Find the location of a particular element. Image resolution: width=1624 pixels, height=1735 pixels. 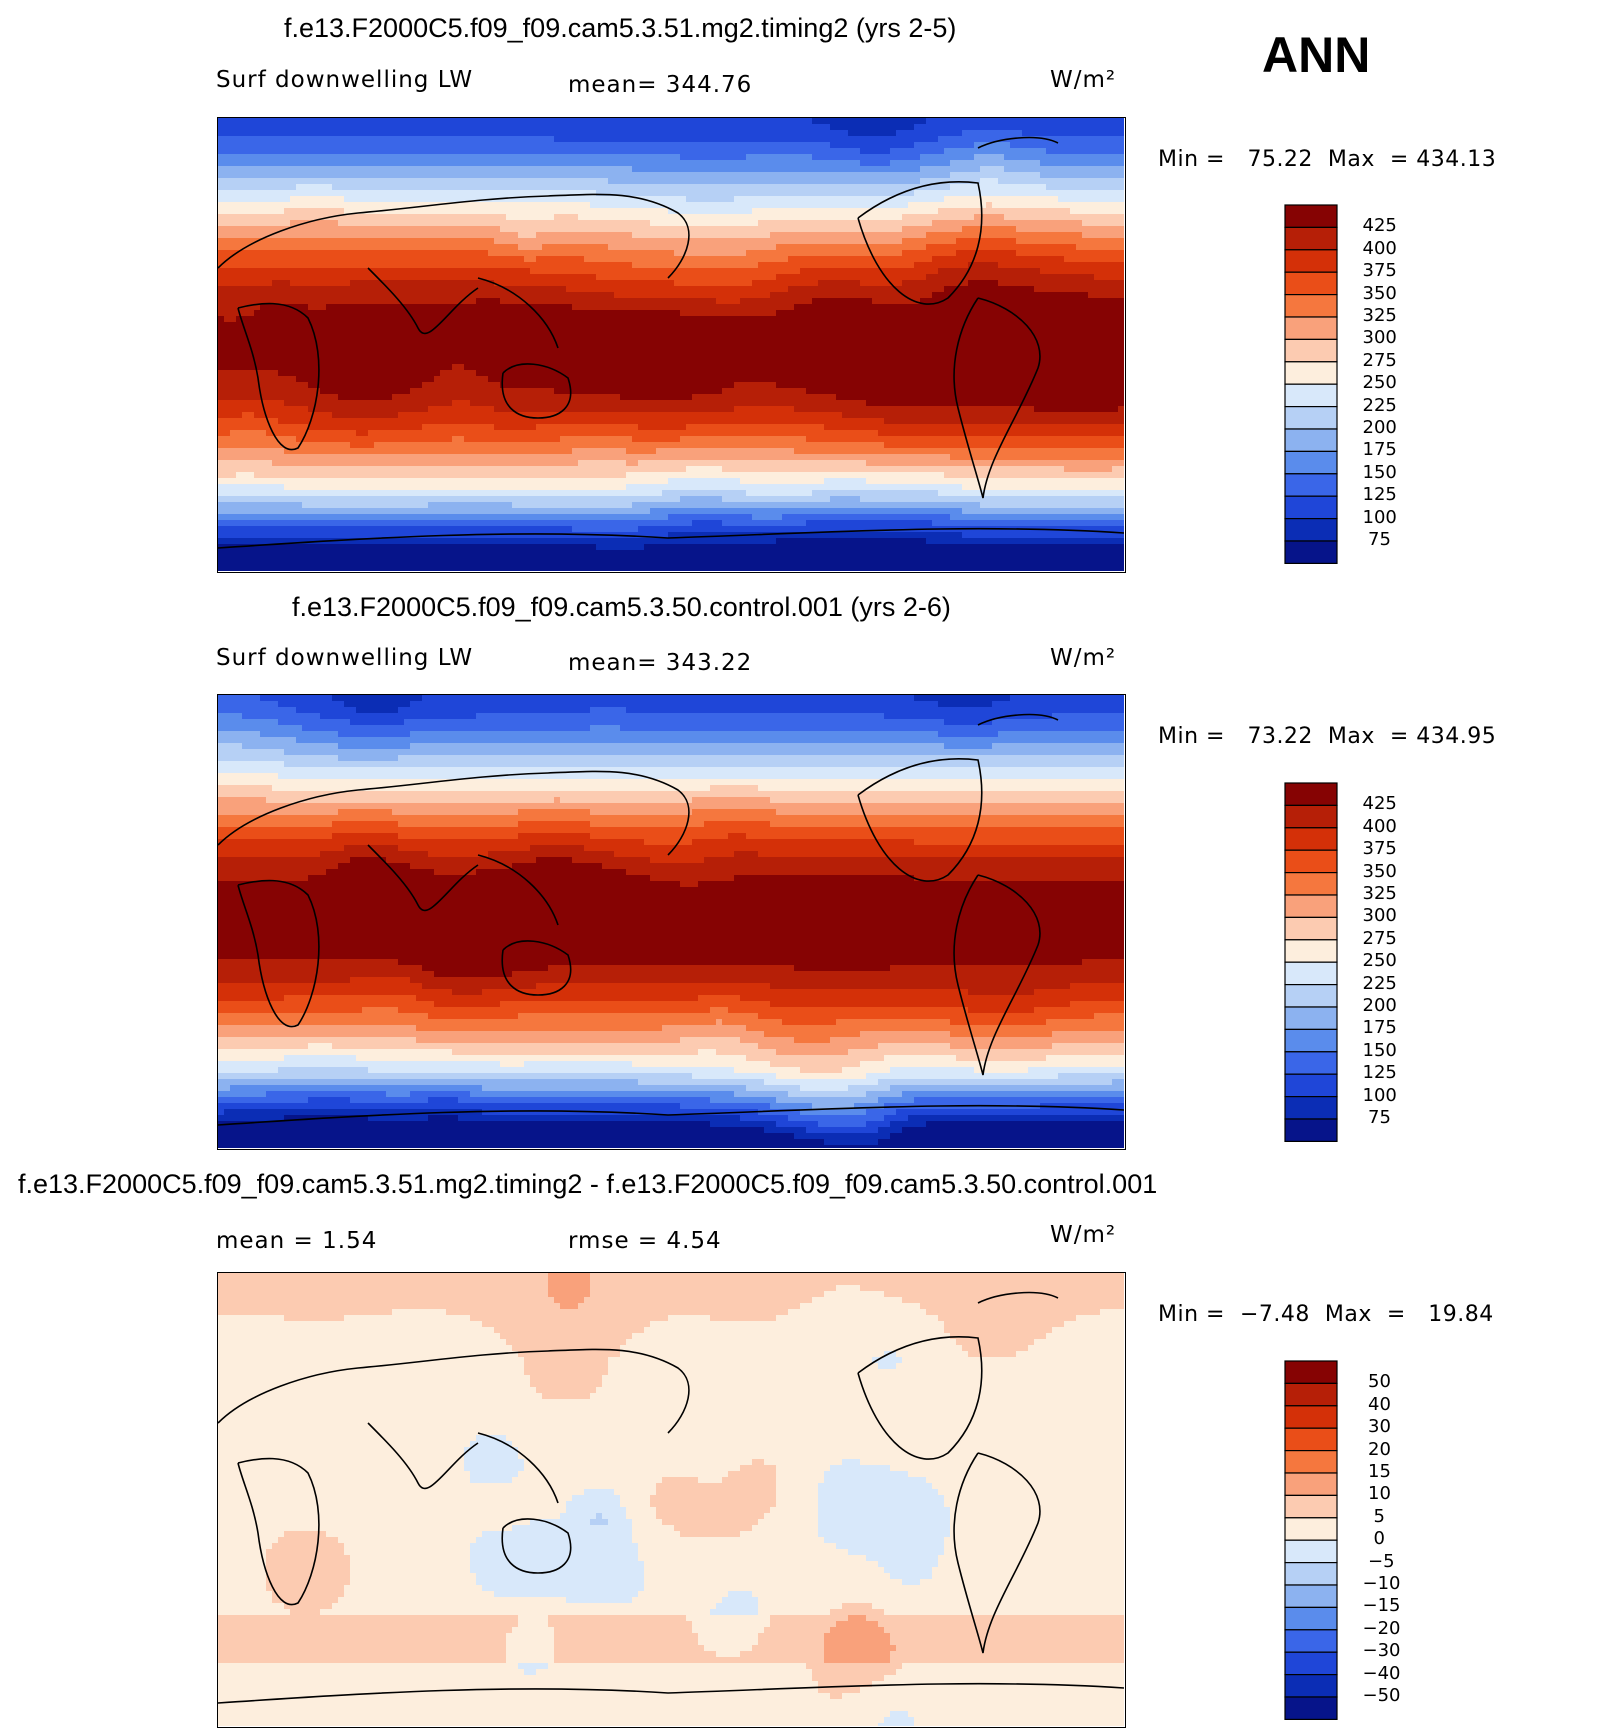

panel-2-variable-label: Surf downwelling LW is located at coordinates (344, 658).